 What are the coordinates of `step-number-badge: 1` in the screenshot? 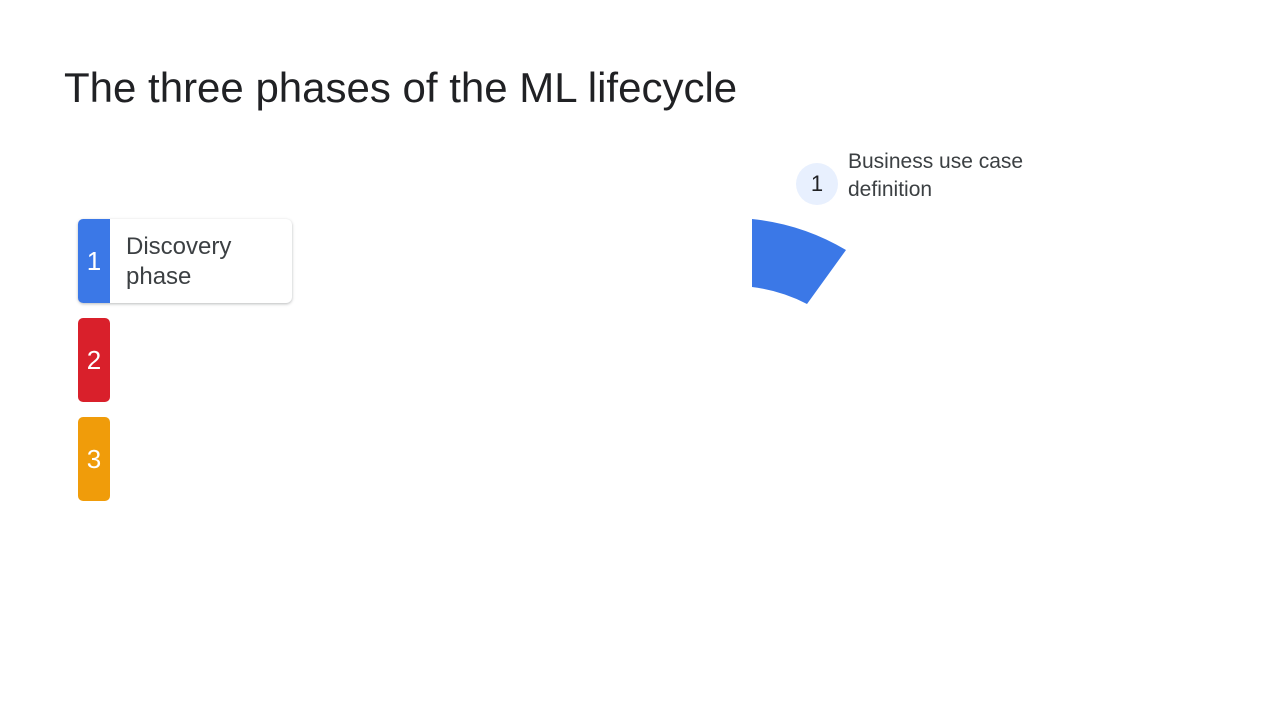 It's located at (817, 184).